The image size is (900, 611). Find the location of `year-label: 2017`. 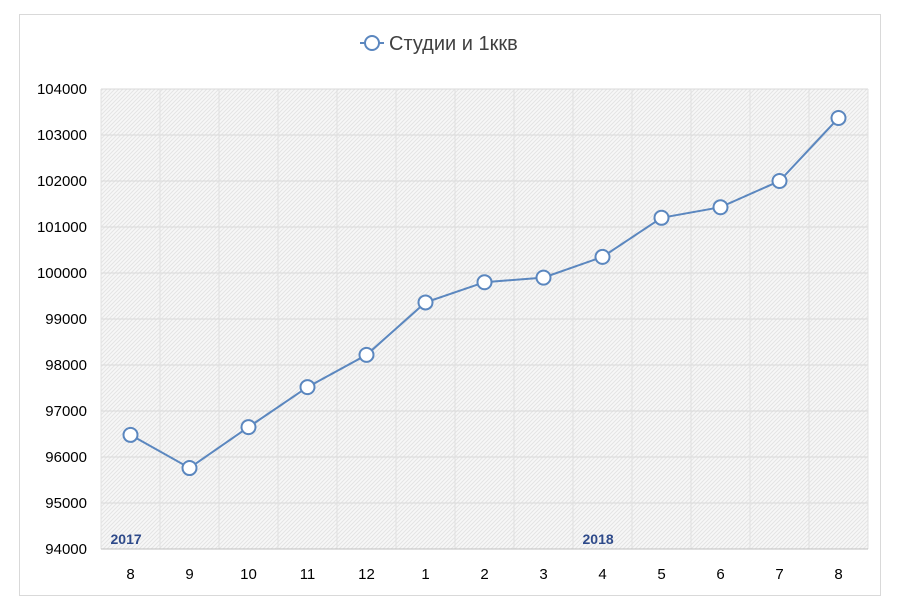

year-label: 2017 is located at coordinates (126, 539).